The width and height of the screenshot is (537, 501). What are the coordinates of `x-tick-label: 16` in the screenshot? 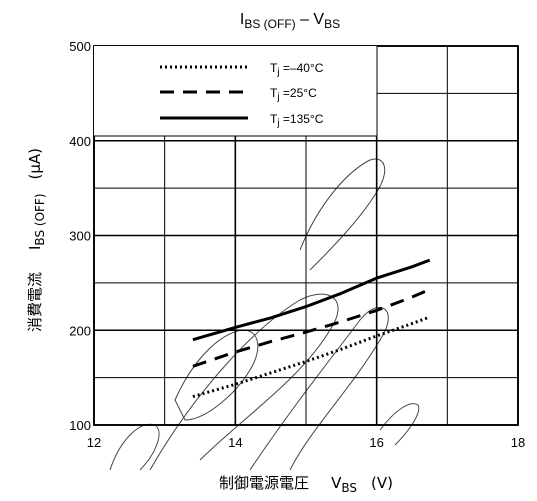 It's located at (376, 442).